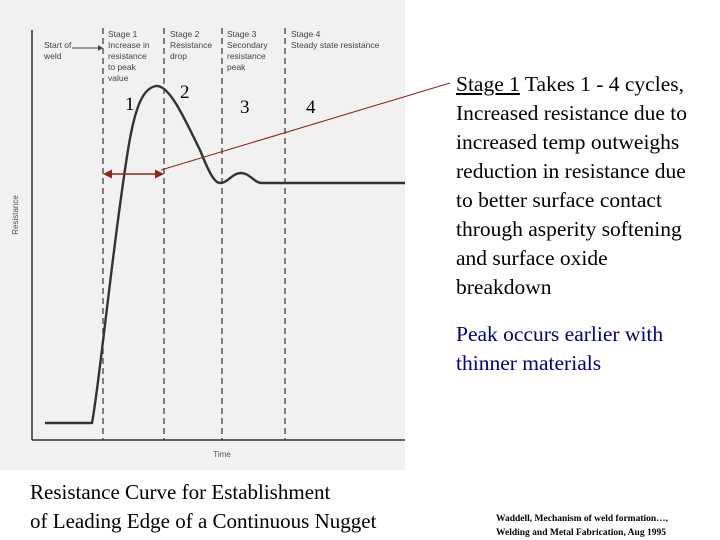  Describe the element at coordinates (100, 48) in the screenshot. I see `start-of-weld-arrowhead` at that location.